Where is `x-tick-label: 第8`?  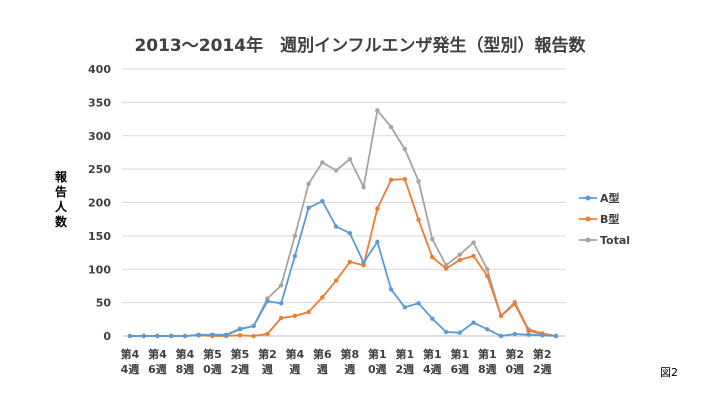 x-tick-label: 第8 is located at coordinates (350, 354).